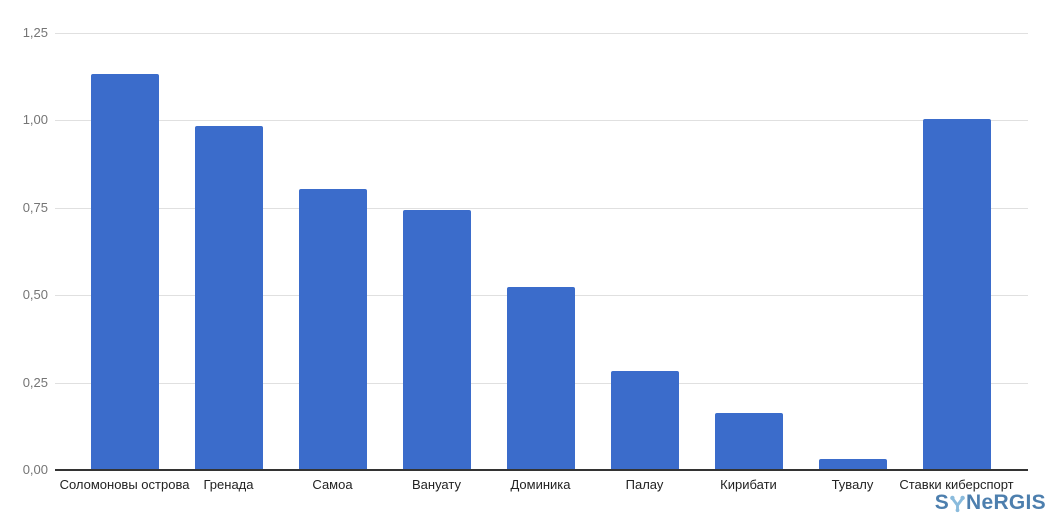  What do you see at coordinates (540, 484) in the screenshot?
I see `x-axis-category-label: Доминика` at bounding box center [540, 484].